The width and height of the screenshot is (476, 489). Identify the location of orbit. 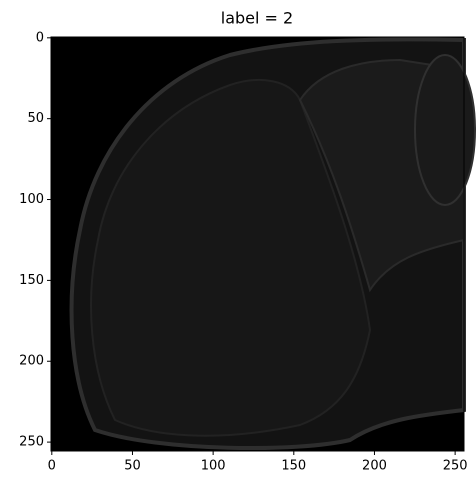
(445, 130).